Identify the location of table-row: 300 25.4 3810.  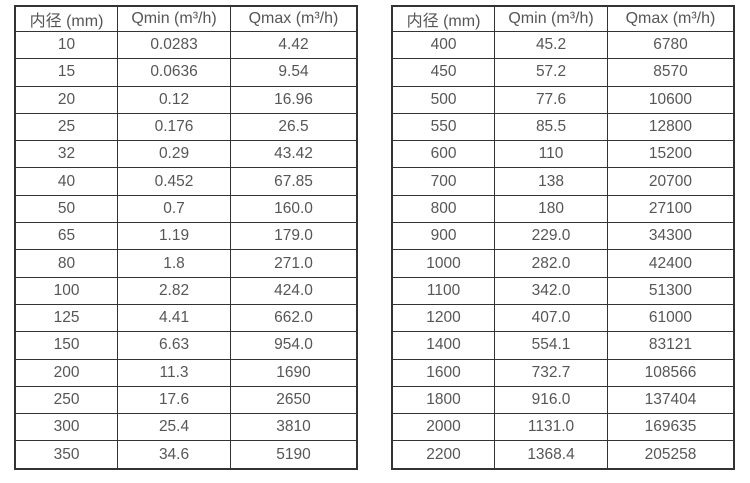
(186, 427).